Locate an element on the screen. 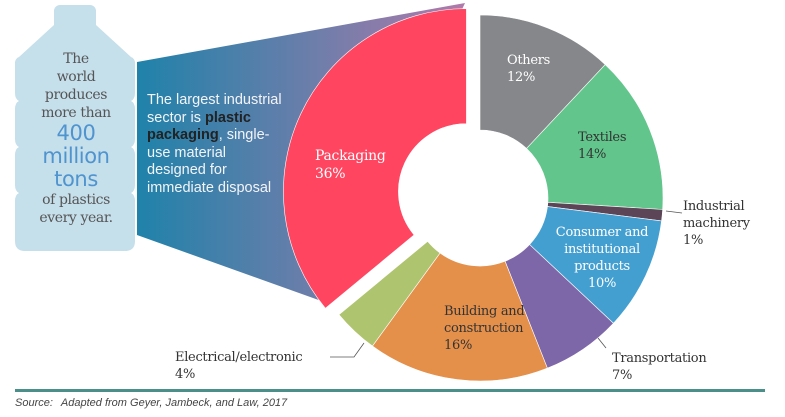 This screenshot has width=785, height=417. bottle-line: every year. is located at coordinates (76, 218).